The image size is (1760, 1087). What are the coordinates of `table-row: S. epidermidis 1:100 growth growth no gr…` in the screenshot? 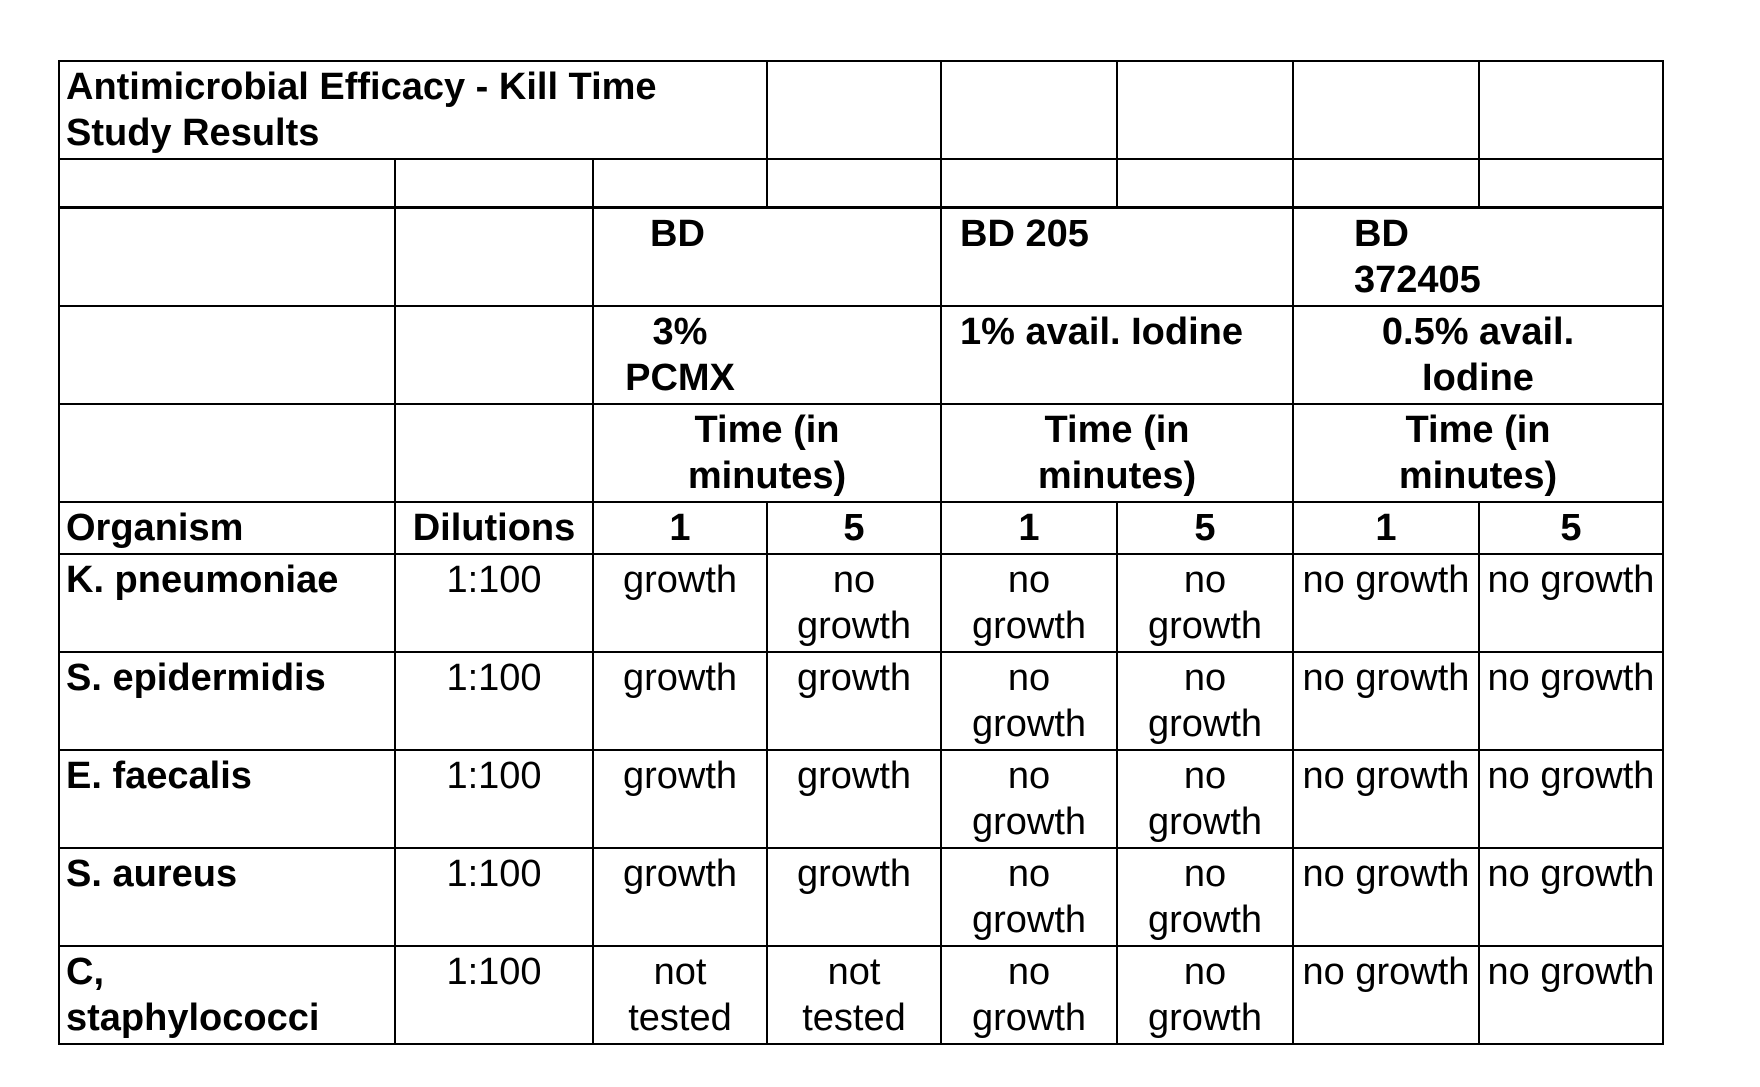 It's located at (861, 701).